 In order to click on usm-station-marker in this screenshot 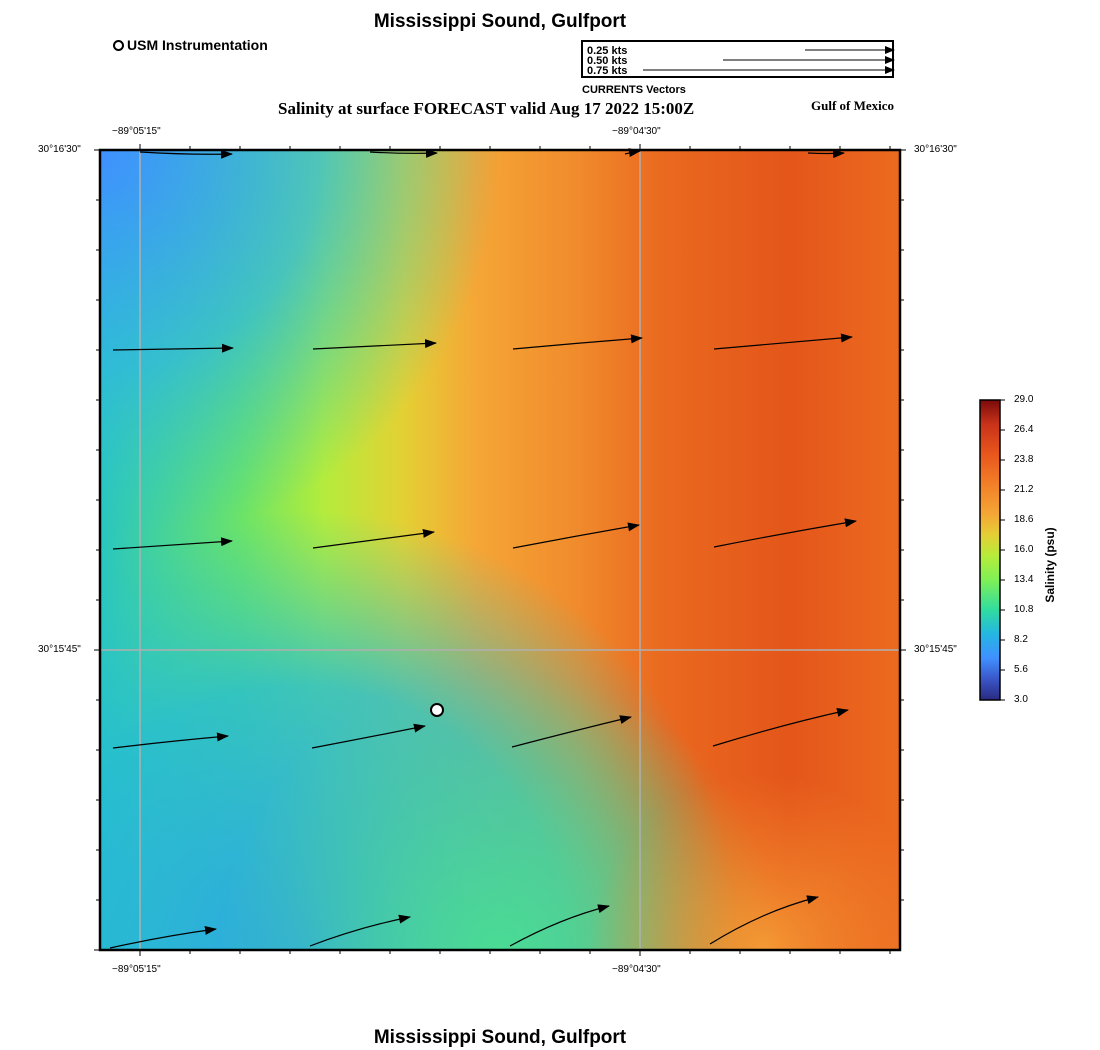, I will do `click(437, 710)`.